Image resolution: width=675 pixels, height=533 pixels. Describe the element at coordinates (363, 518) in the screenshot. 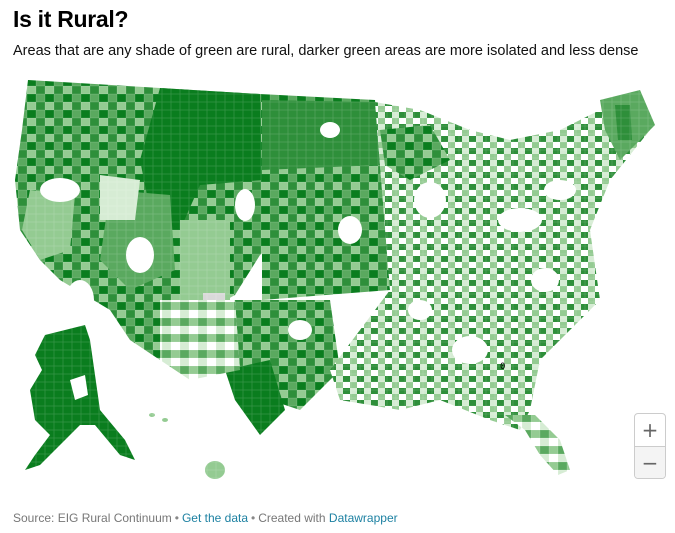

I see `datawrapper-link: Datawrapper` at that location.